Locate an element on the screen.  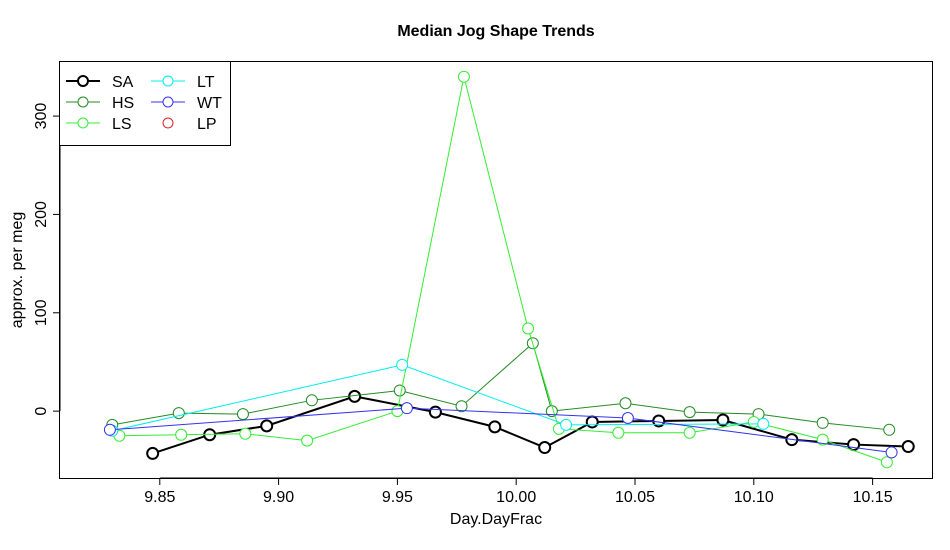
series-sa is located at coordinates (530, 424).